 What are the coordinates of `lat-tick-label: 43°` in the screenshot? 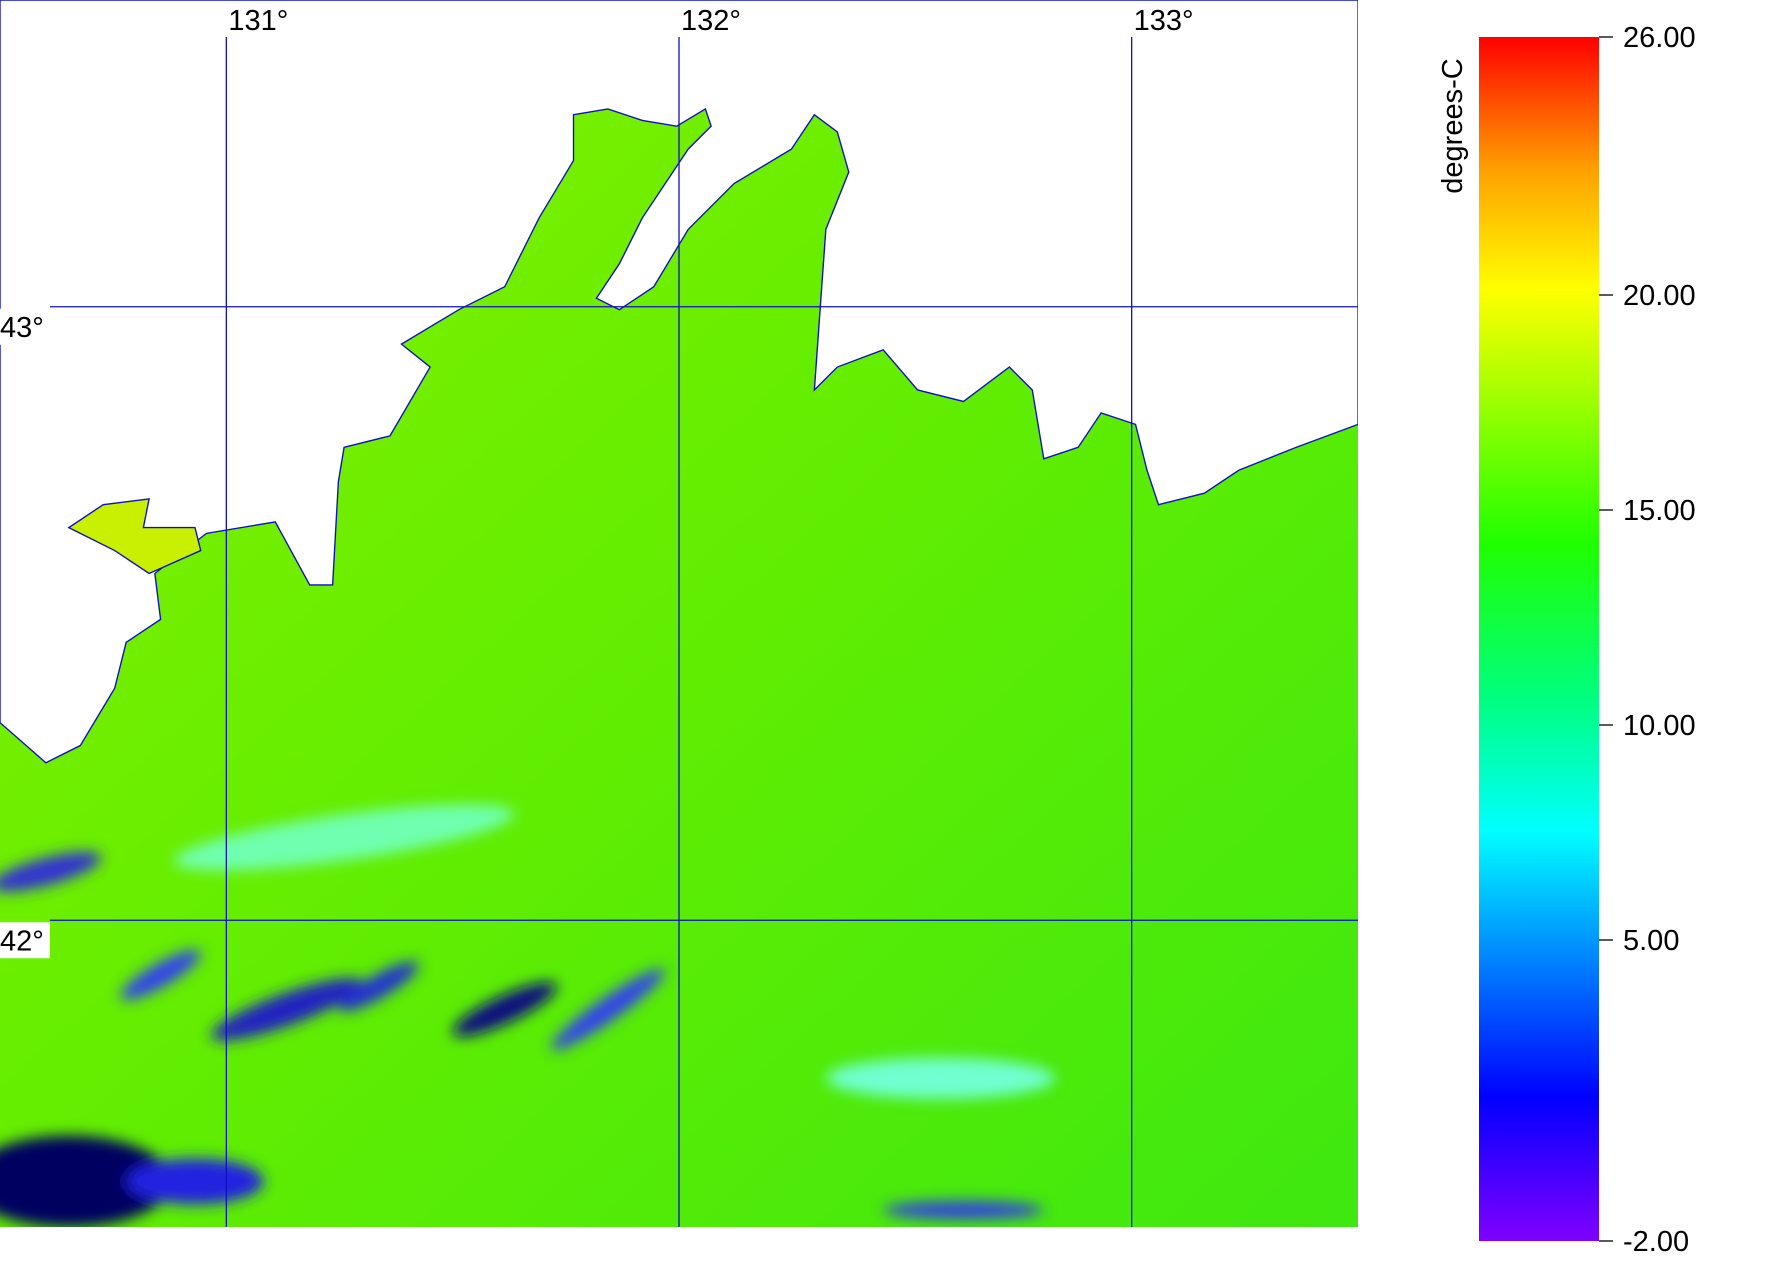 It's located at (22, 328).